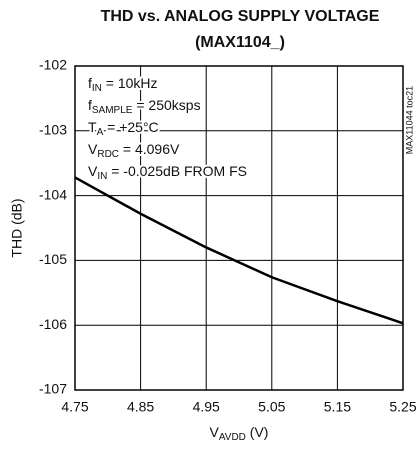 Image resolution: width=419 pixels, height=456 pixels. What do you see at coordinates (232, 437) in the screenshot?
I see `x-axis-label-sub: AVDD` at bounding box center [232, 437].